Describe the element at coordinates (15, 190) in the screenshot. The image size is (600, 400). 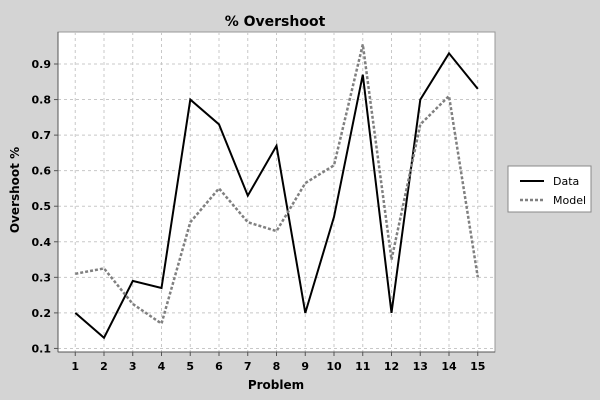
I see `y-axis-label: Overshoot %` at that location.